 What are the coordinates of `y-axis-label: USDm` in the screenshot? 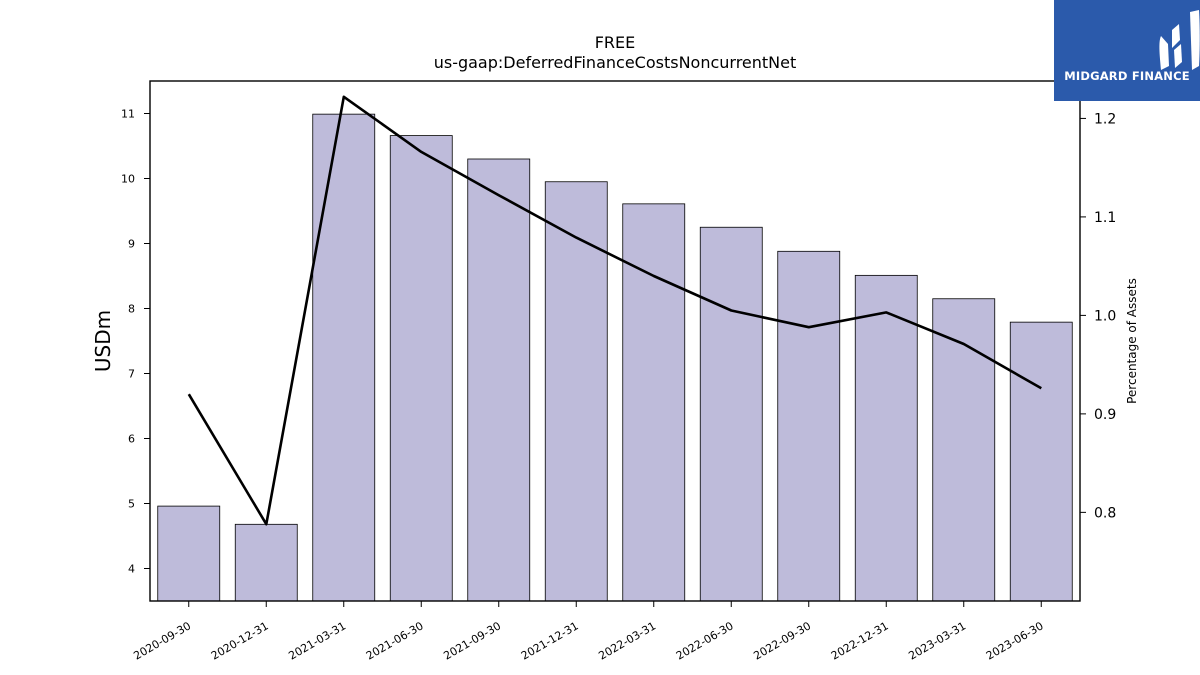 It's located at (103, 341).